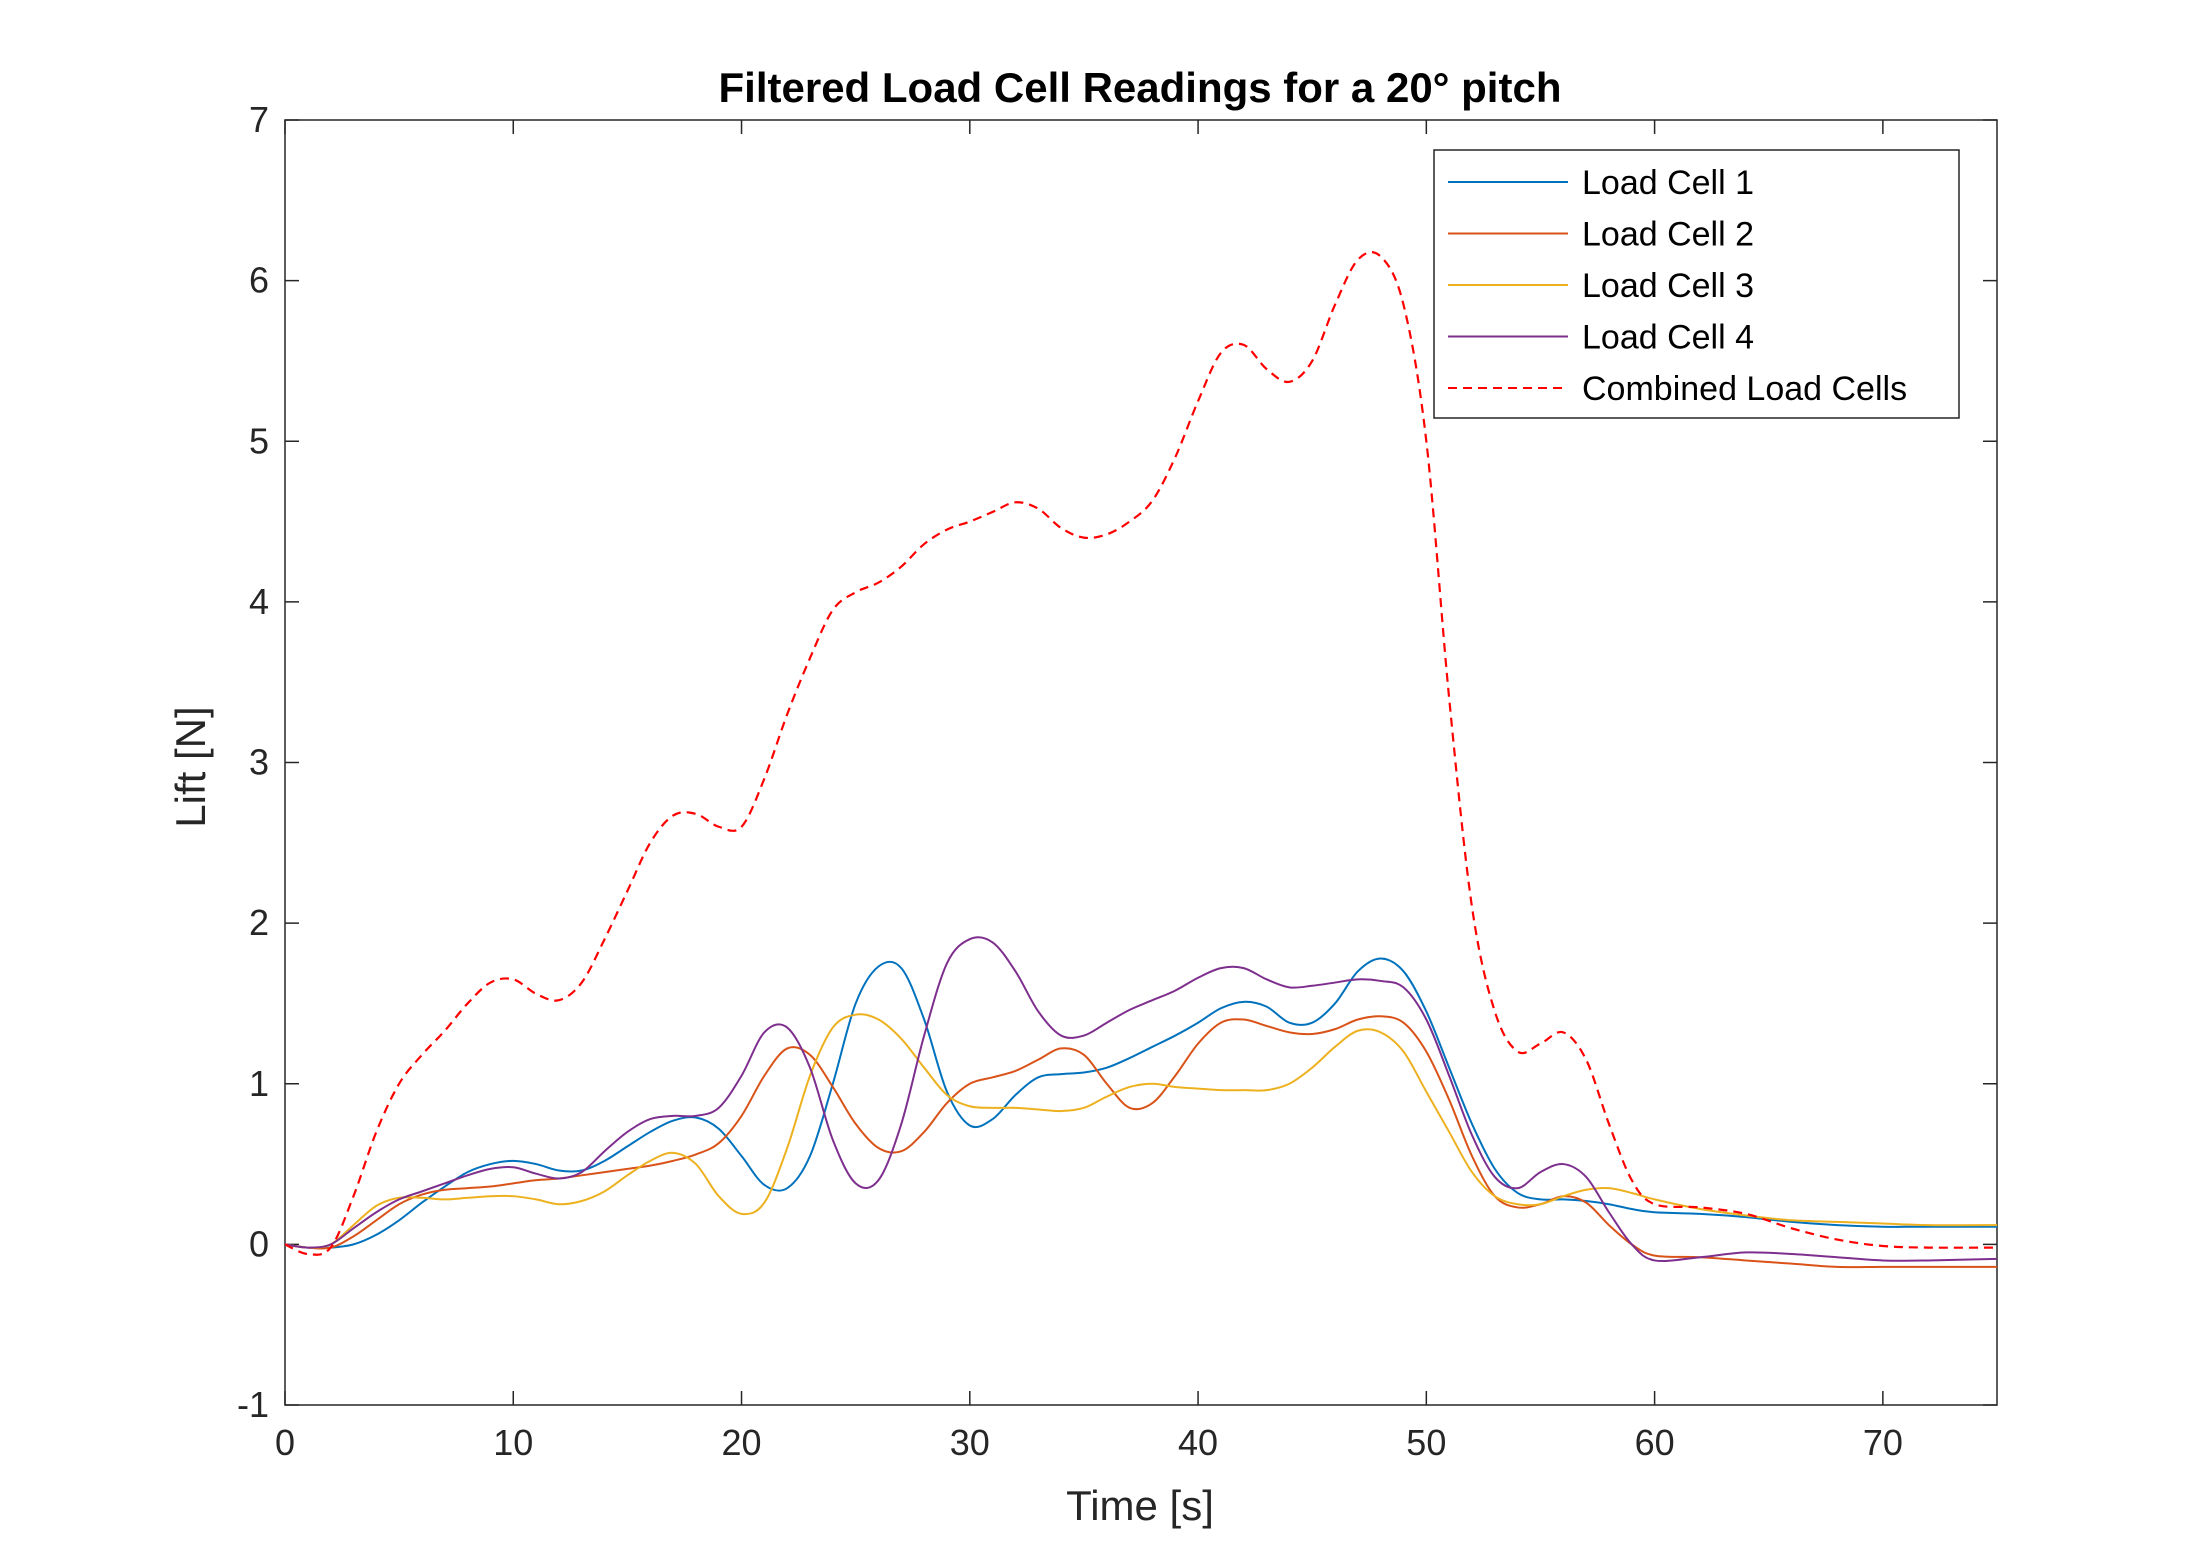 The height and width of the screenshot is (1563, 2187). I want to click on legend-label-2: Load Cell 2, so click(1668, 235).